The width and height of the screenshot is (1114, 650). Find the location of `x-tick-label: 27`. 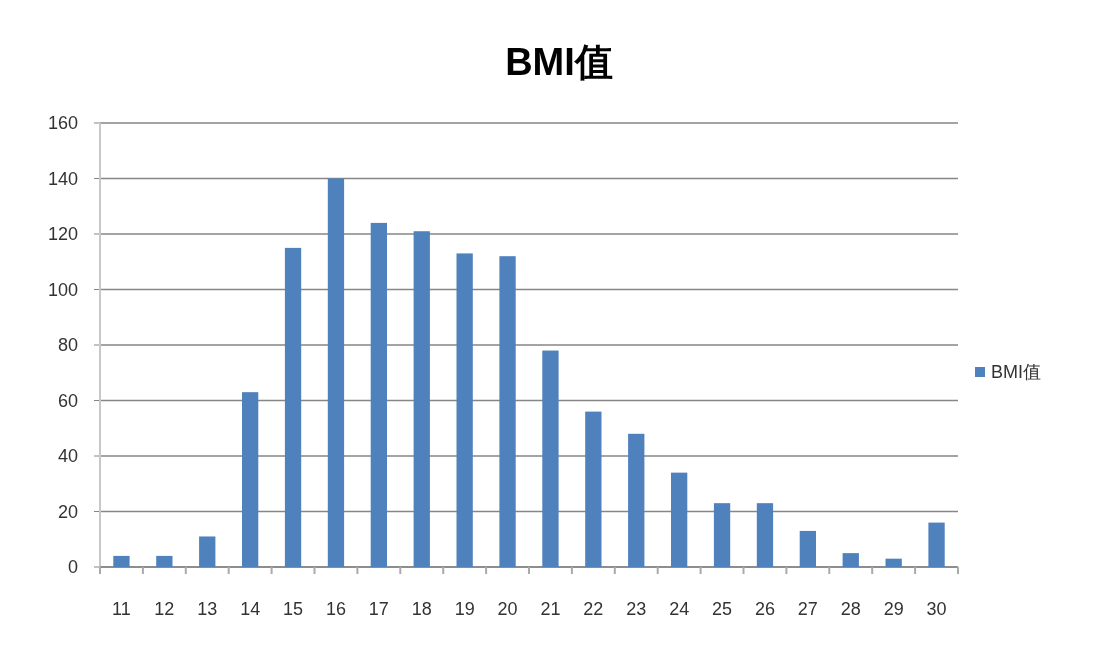

x-tick-label: 27 is located at coordinates (807, 609).